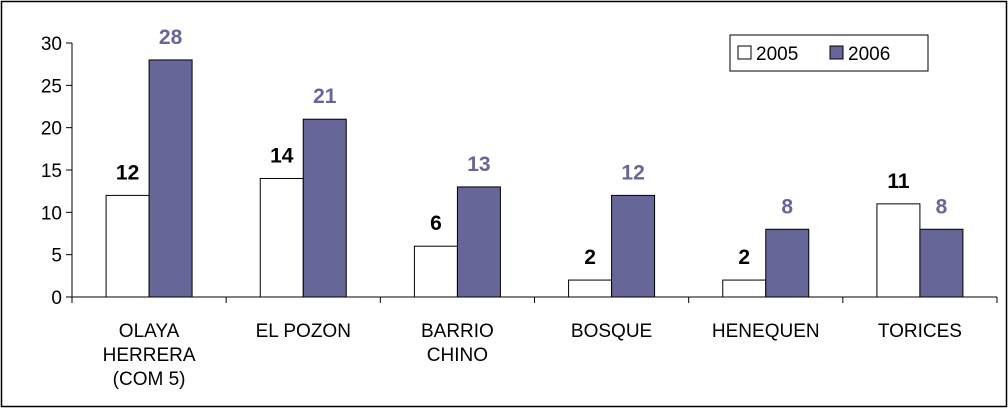  Describe the element at coordinates (836, 52) in the screenshot. I see `legend-swatch-2006` at that location.